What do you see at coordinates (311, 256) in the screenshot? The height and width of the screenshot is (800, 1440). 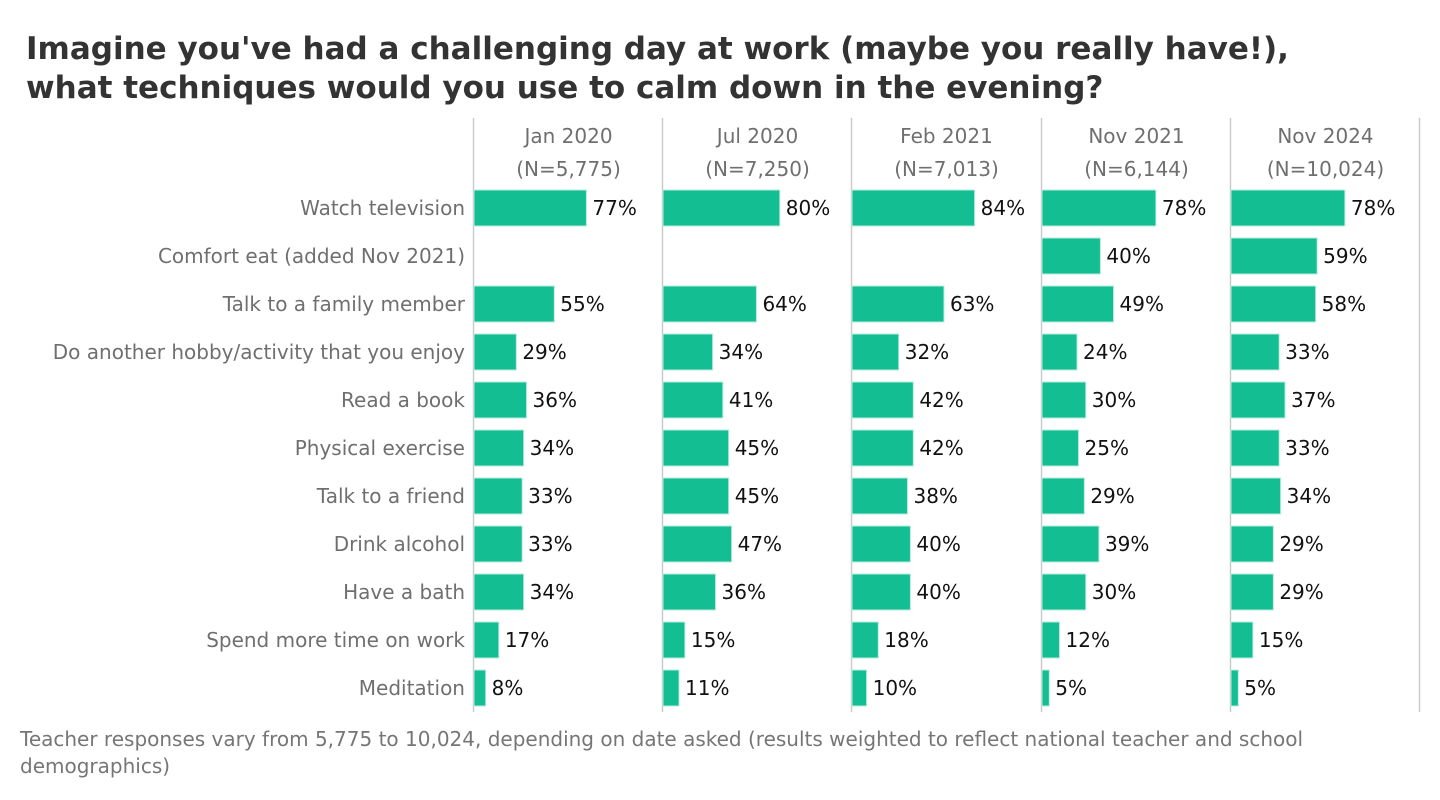 I see `category-label: Comfort eat (added Nov 2021)` at bounding box center [311, 256].